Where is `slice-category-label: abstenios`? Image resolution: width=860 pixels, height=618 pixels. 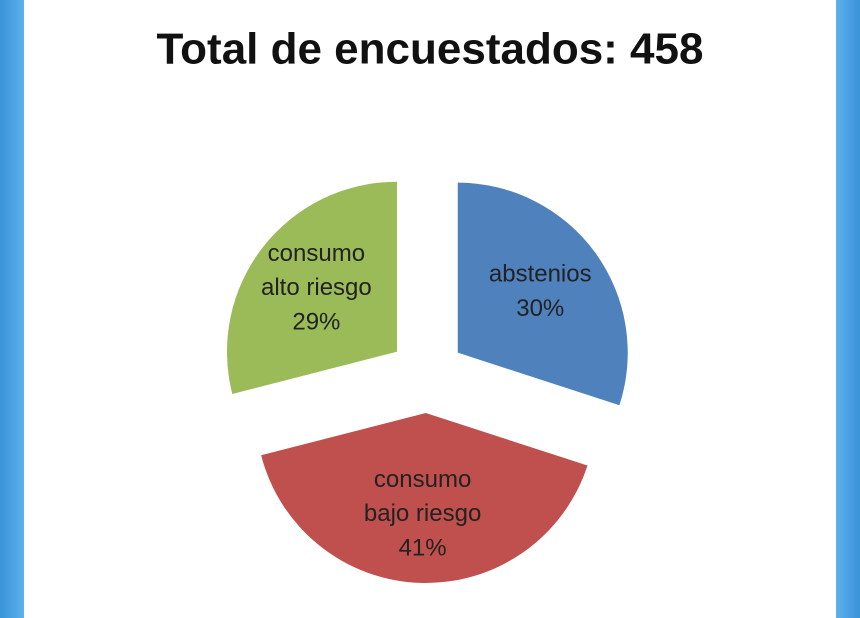
slice-category-label: abstenios is located at coordinates (540, 274).